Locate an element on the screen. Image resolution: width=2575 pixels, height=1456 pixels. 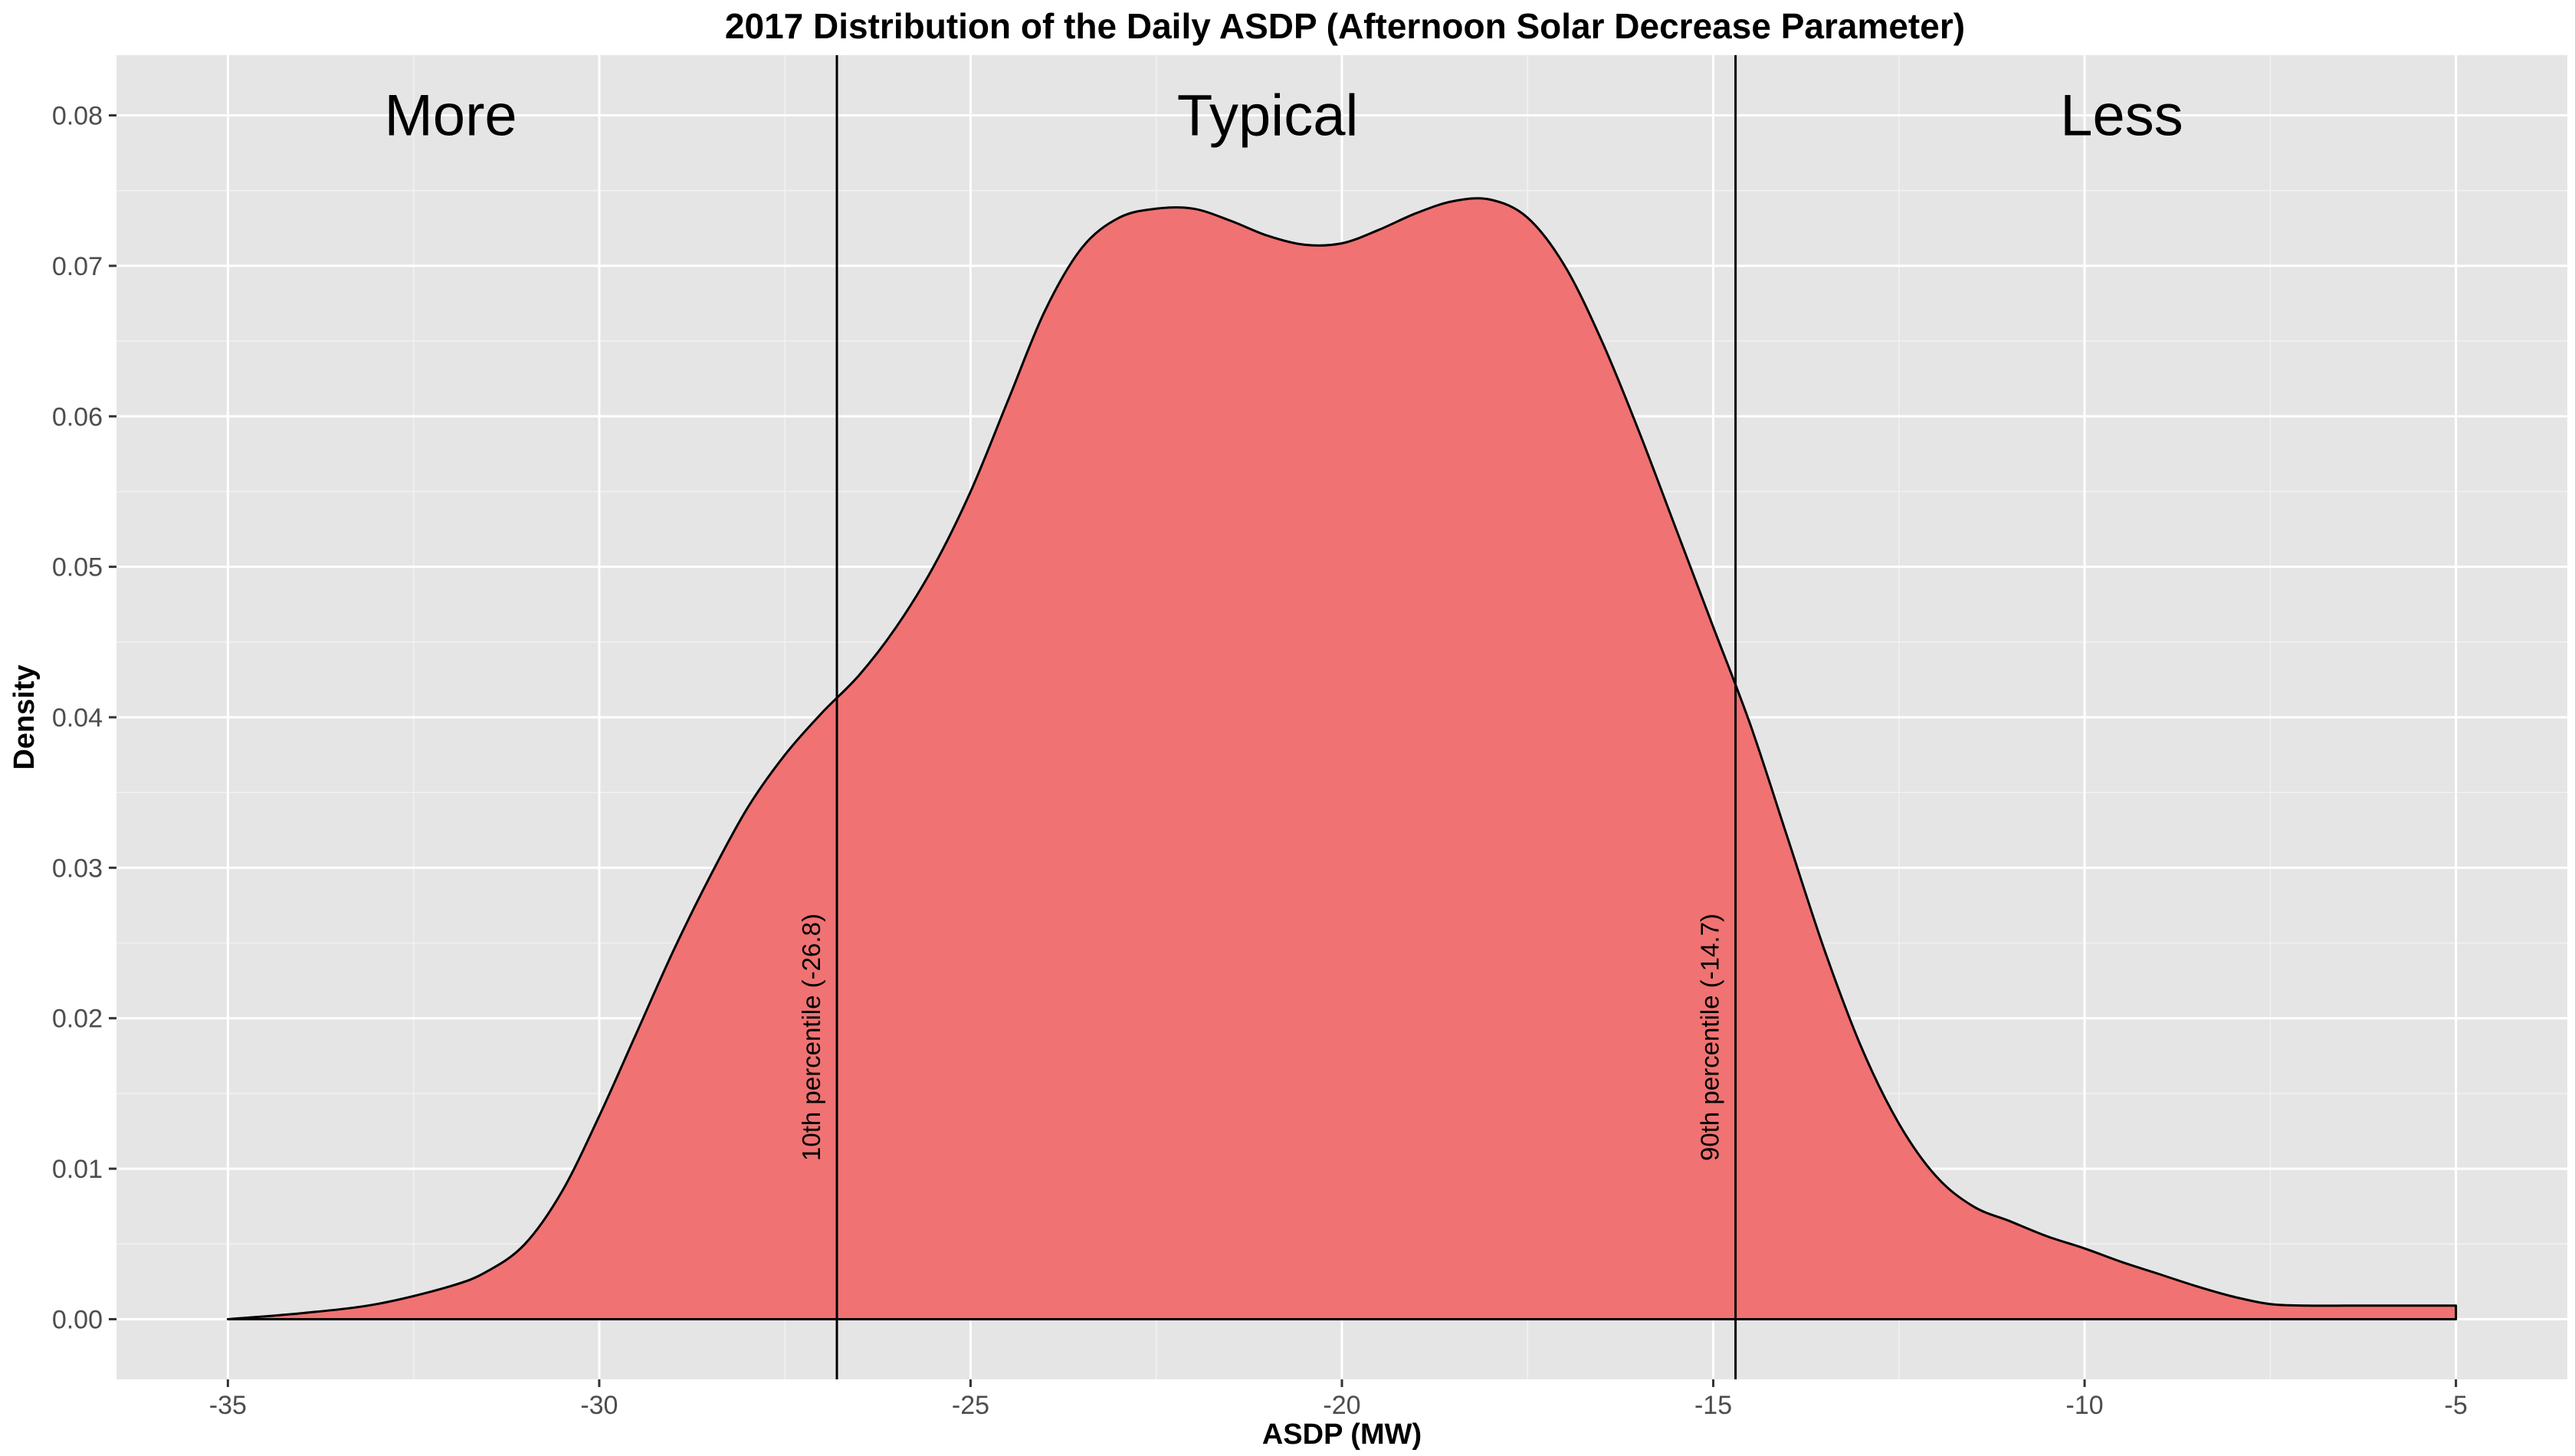
x-tick-label: -30 is located at coordinates (599, 1405).